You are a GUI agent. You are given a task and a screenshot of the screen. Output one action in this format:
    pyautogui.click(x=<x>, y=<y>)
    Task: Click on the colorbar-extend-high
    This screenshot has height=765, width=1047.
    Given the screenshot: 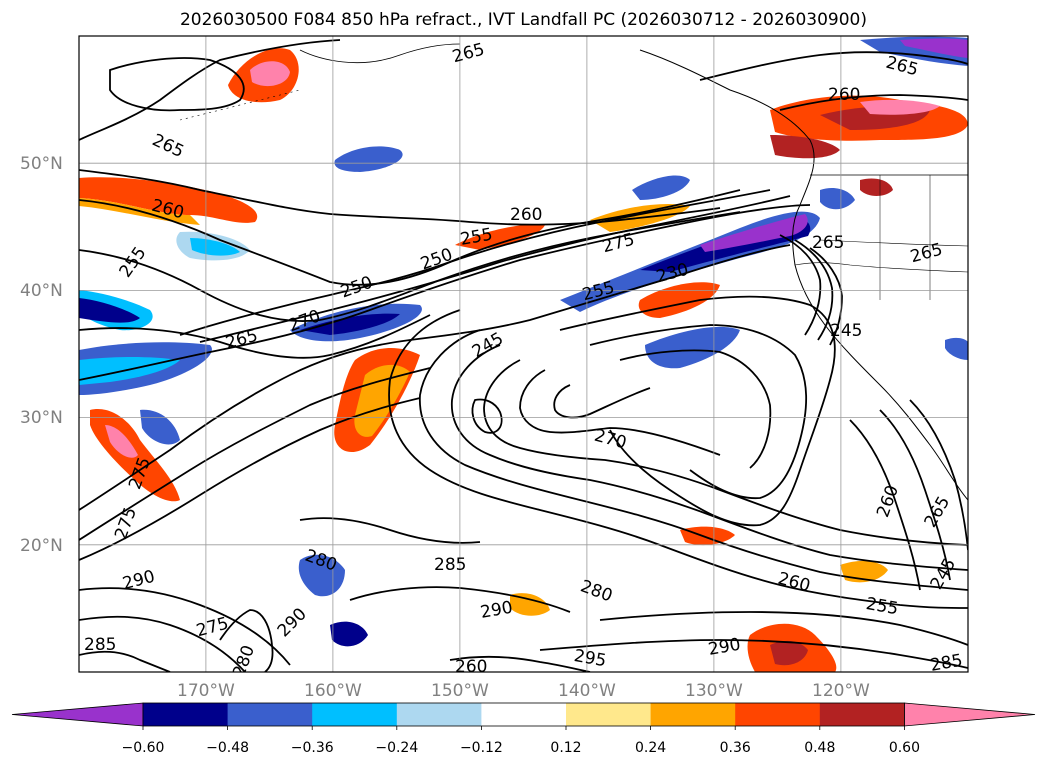 What is the action you would take?
    pyautogui.click(x=970, y=714)
    